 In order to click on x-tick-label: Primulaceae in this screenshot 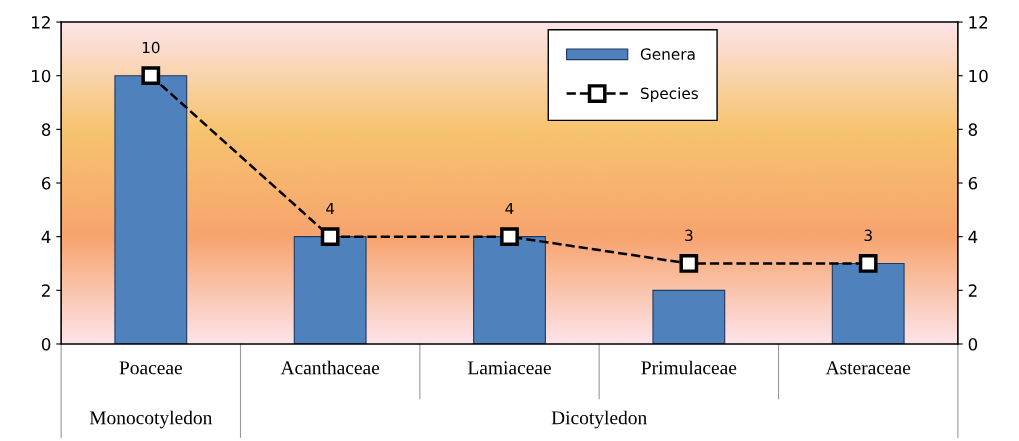, I will do `click(689, 367)`.